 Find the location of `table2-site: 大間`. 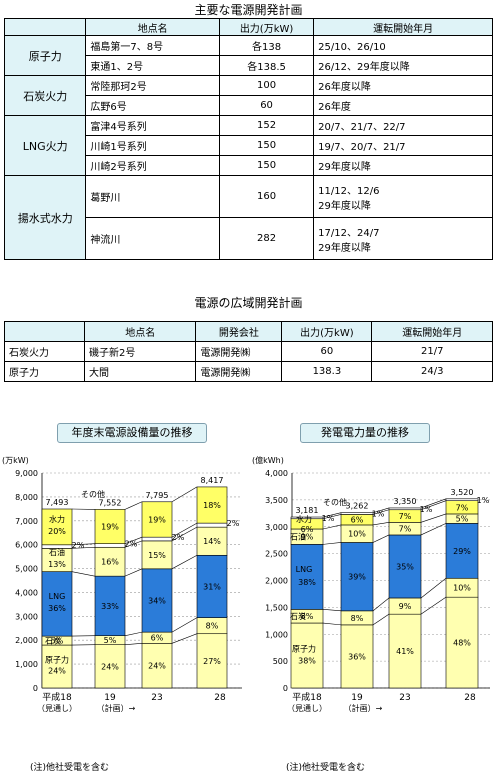

table2-site: 大間 is located at coordinates (140, 371).